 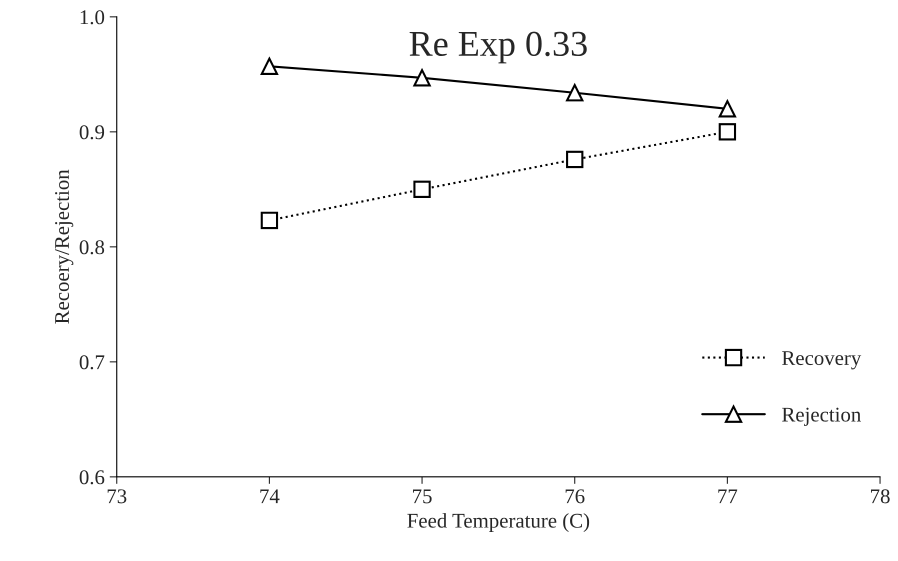 What do you see at coordinates (821, 417) in the screenshot?
I see `legend-label: Rejection` at bounding box center [821, 417].